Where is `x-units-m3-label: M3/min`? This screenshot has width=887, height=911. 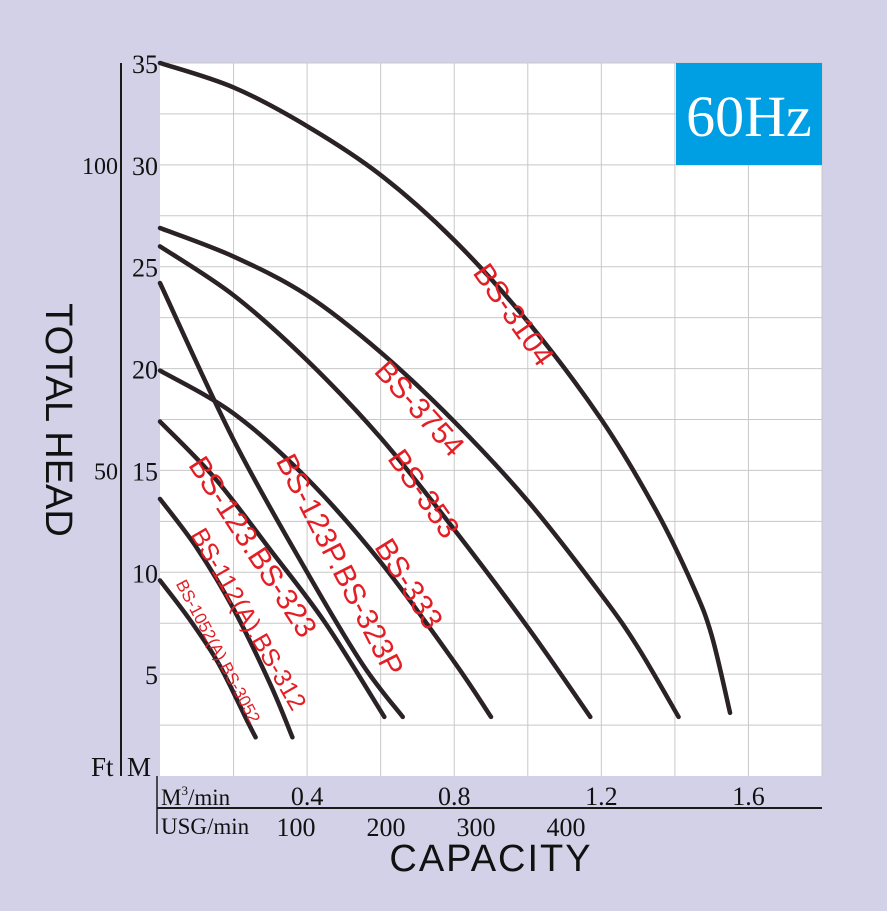
x-units-m3-label: M3/min is located at coordinates (196, 796).